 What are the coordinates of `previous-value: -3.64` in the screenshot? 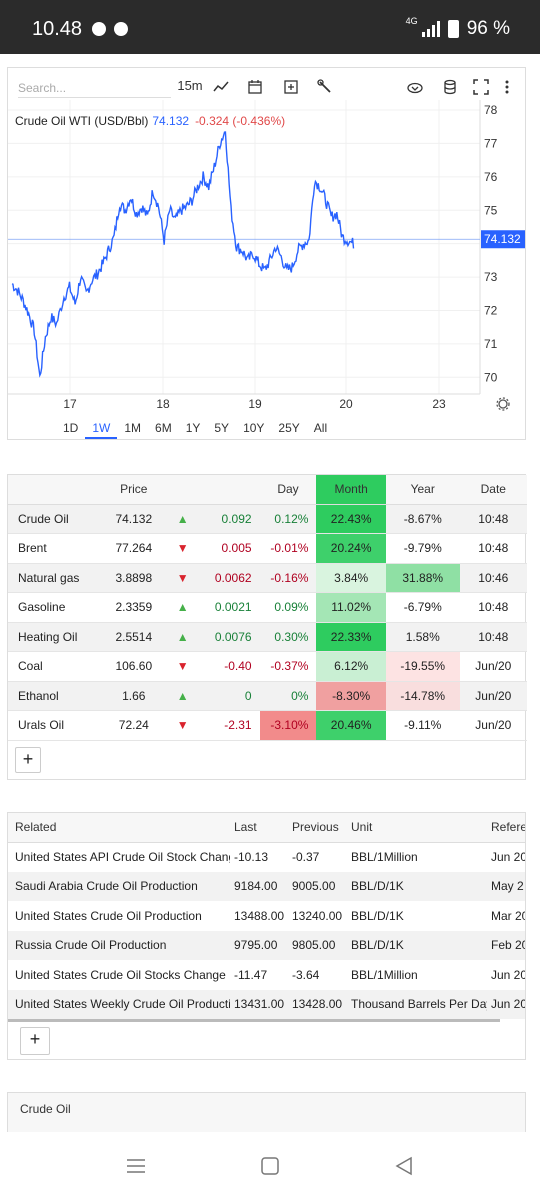 It's located at (306, 974).